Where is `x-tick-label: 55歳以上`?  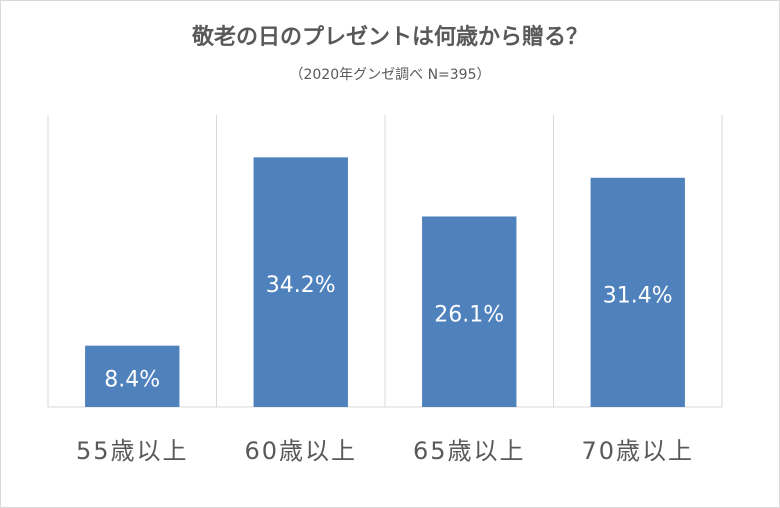 x-tick-label: 55歳以上 is located at coordinates (132, 451).